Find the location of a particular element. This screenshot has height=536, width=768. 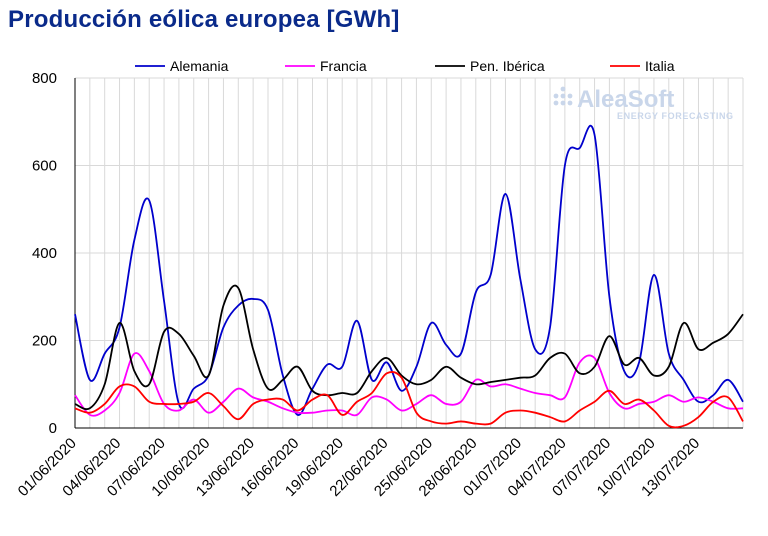

y-tick-labels: 0 200 400 600 800 is located at coordinates (44, 253).